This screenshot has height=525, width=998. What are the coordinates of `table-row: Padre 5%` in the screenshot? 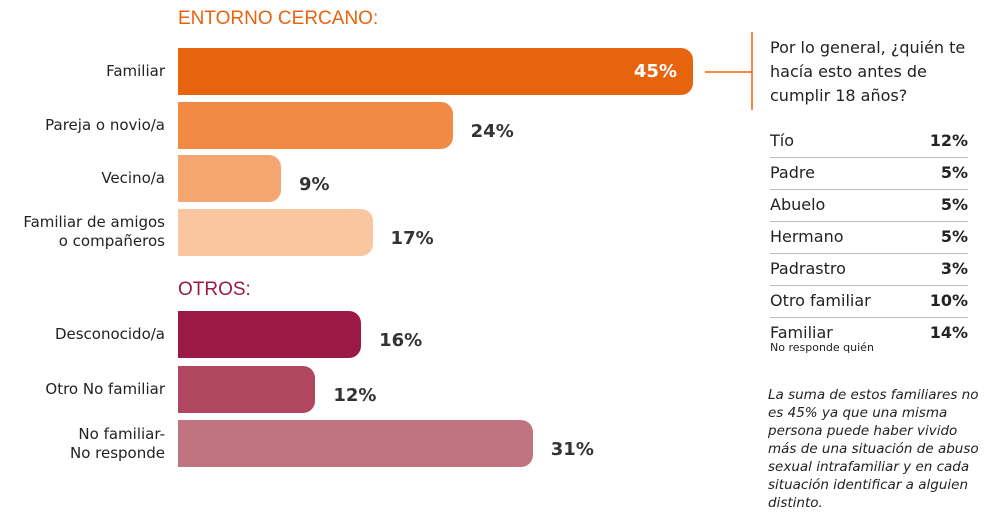 It's located at (869, 176).